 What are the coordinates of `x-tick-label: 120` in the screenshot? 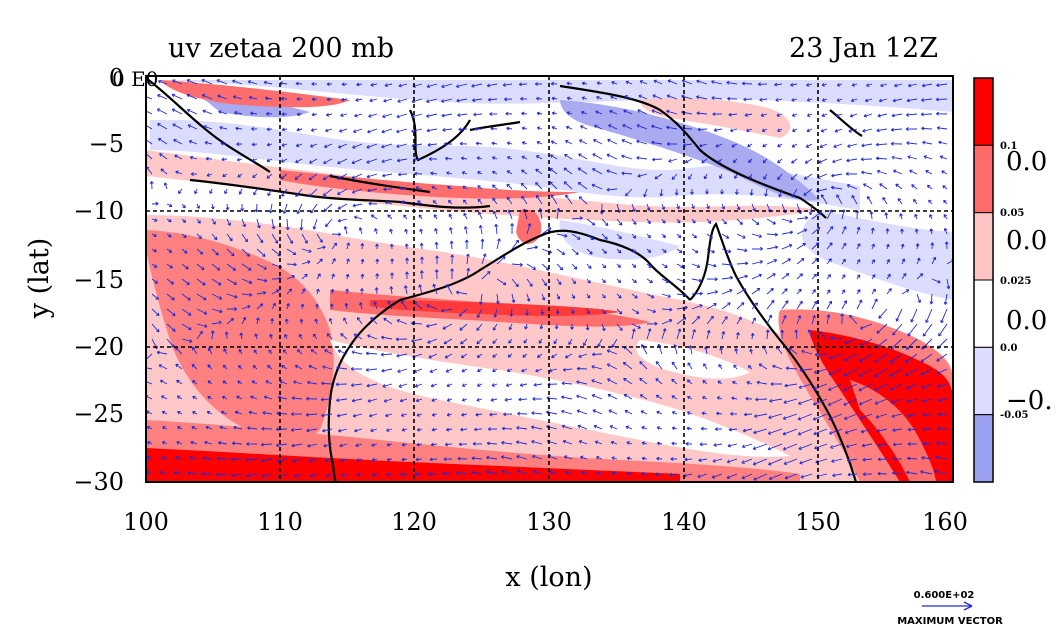 It's located at (414, 522).